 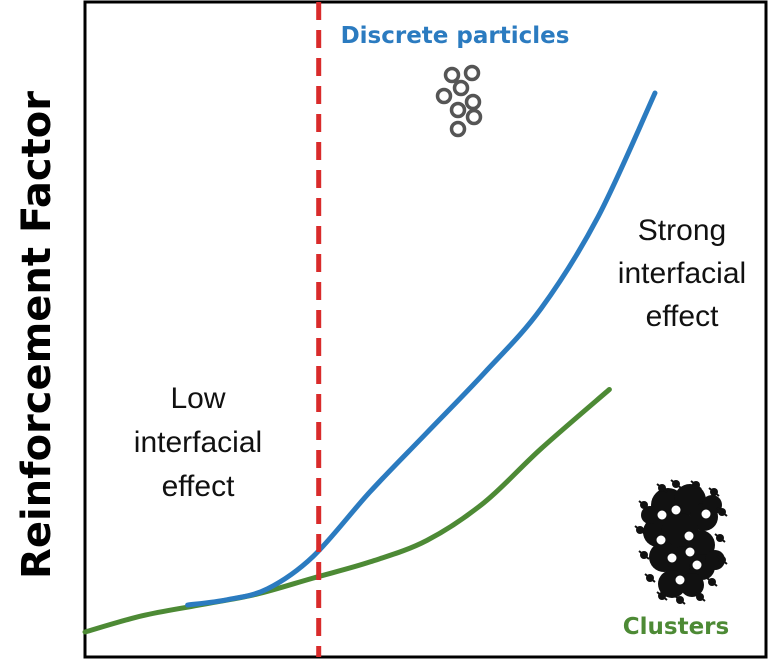 I want to click on annotation-low-line3: effect, so click(x=198, y=486).